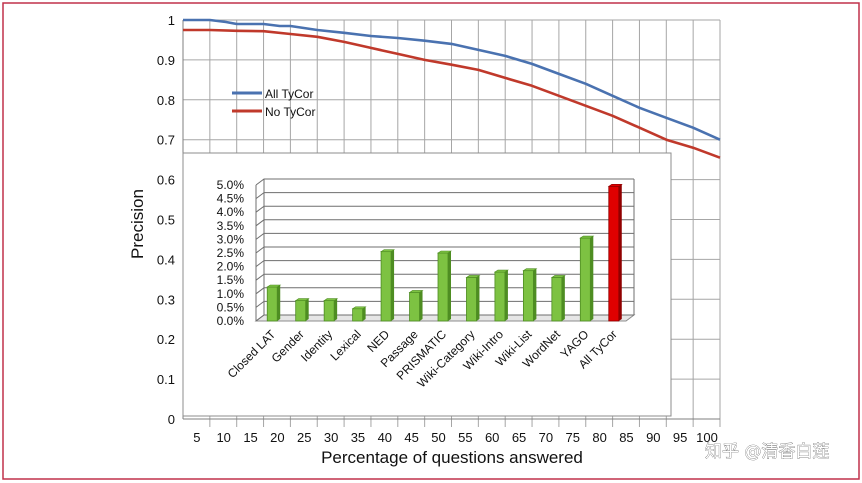 This screenshot has width=862, height=483. Describe the element at coordinates (449, 286) in the screenshot. I see `bar-side-prismatic` at that location.